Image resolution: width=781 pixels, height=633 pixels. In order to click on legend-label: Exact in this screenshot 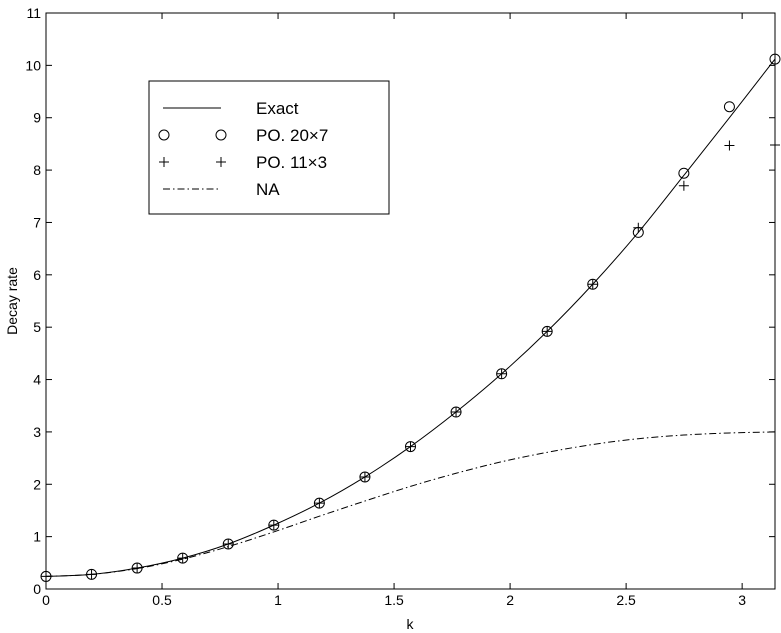, I will do `click(277, 108)`.